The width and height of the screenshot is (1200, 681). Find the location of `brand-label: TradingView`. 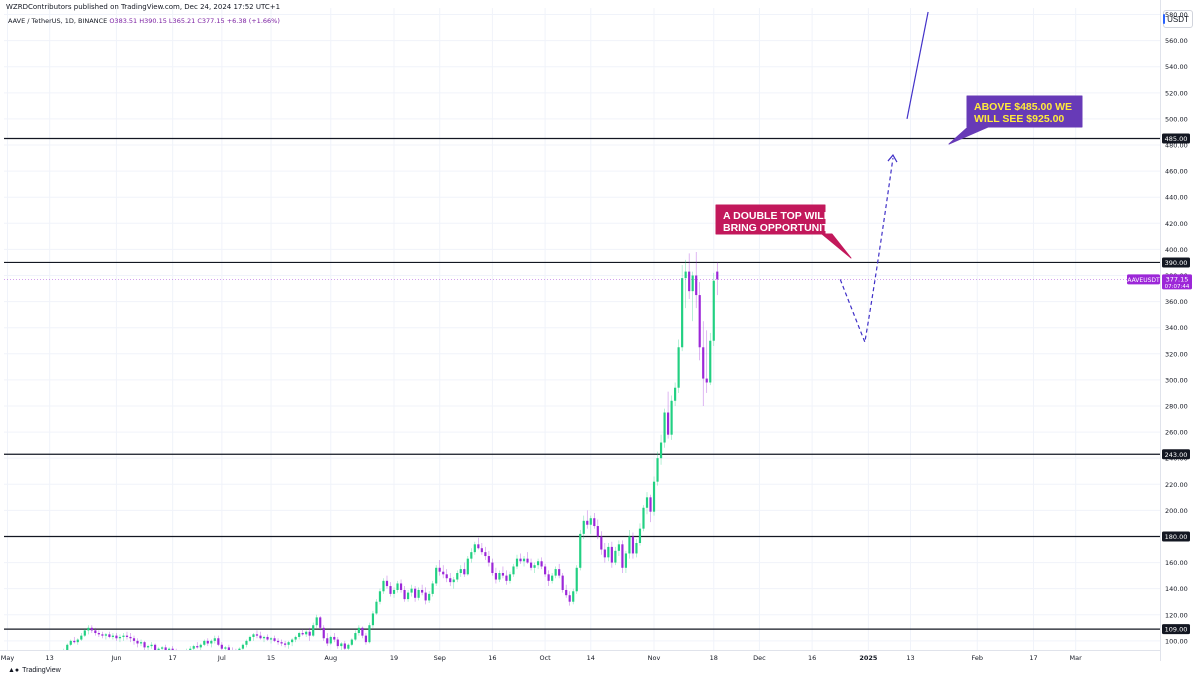

brand-label: TradingView is located at coordinates (41, 670).